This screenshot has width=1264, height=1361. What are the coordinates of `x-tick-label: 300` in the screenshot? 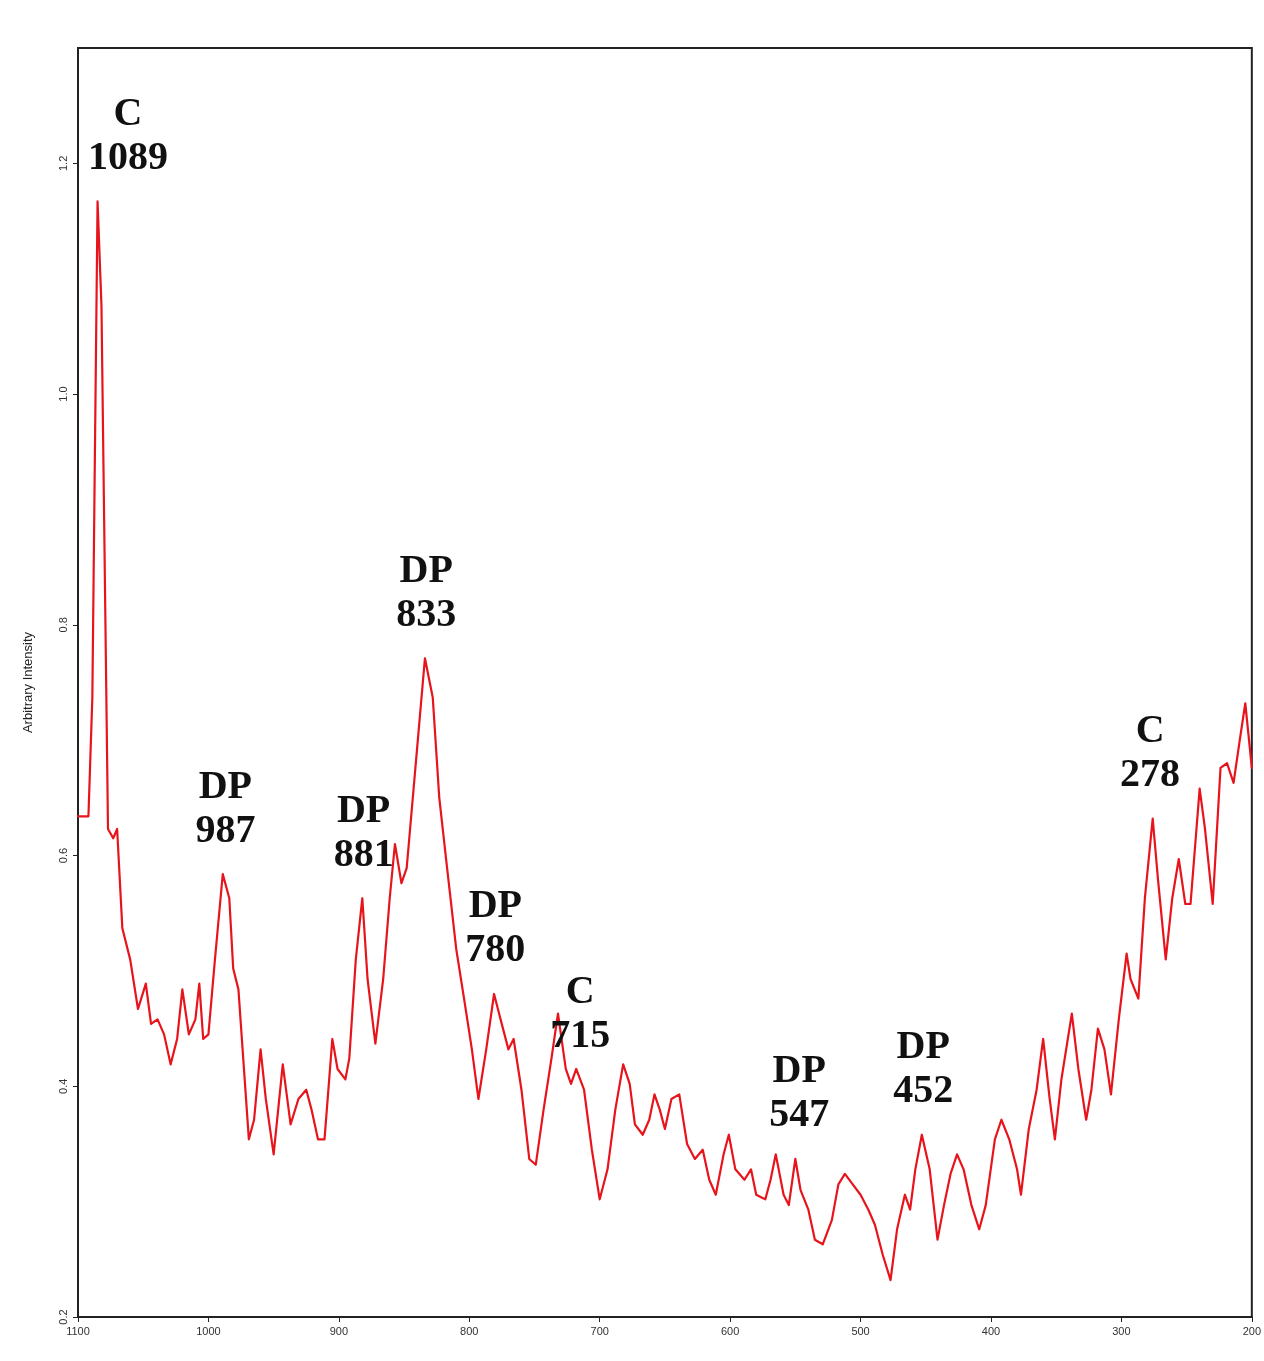 It's located at (1121, 1330).